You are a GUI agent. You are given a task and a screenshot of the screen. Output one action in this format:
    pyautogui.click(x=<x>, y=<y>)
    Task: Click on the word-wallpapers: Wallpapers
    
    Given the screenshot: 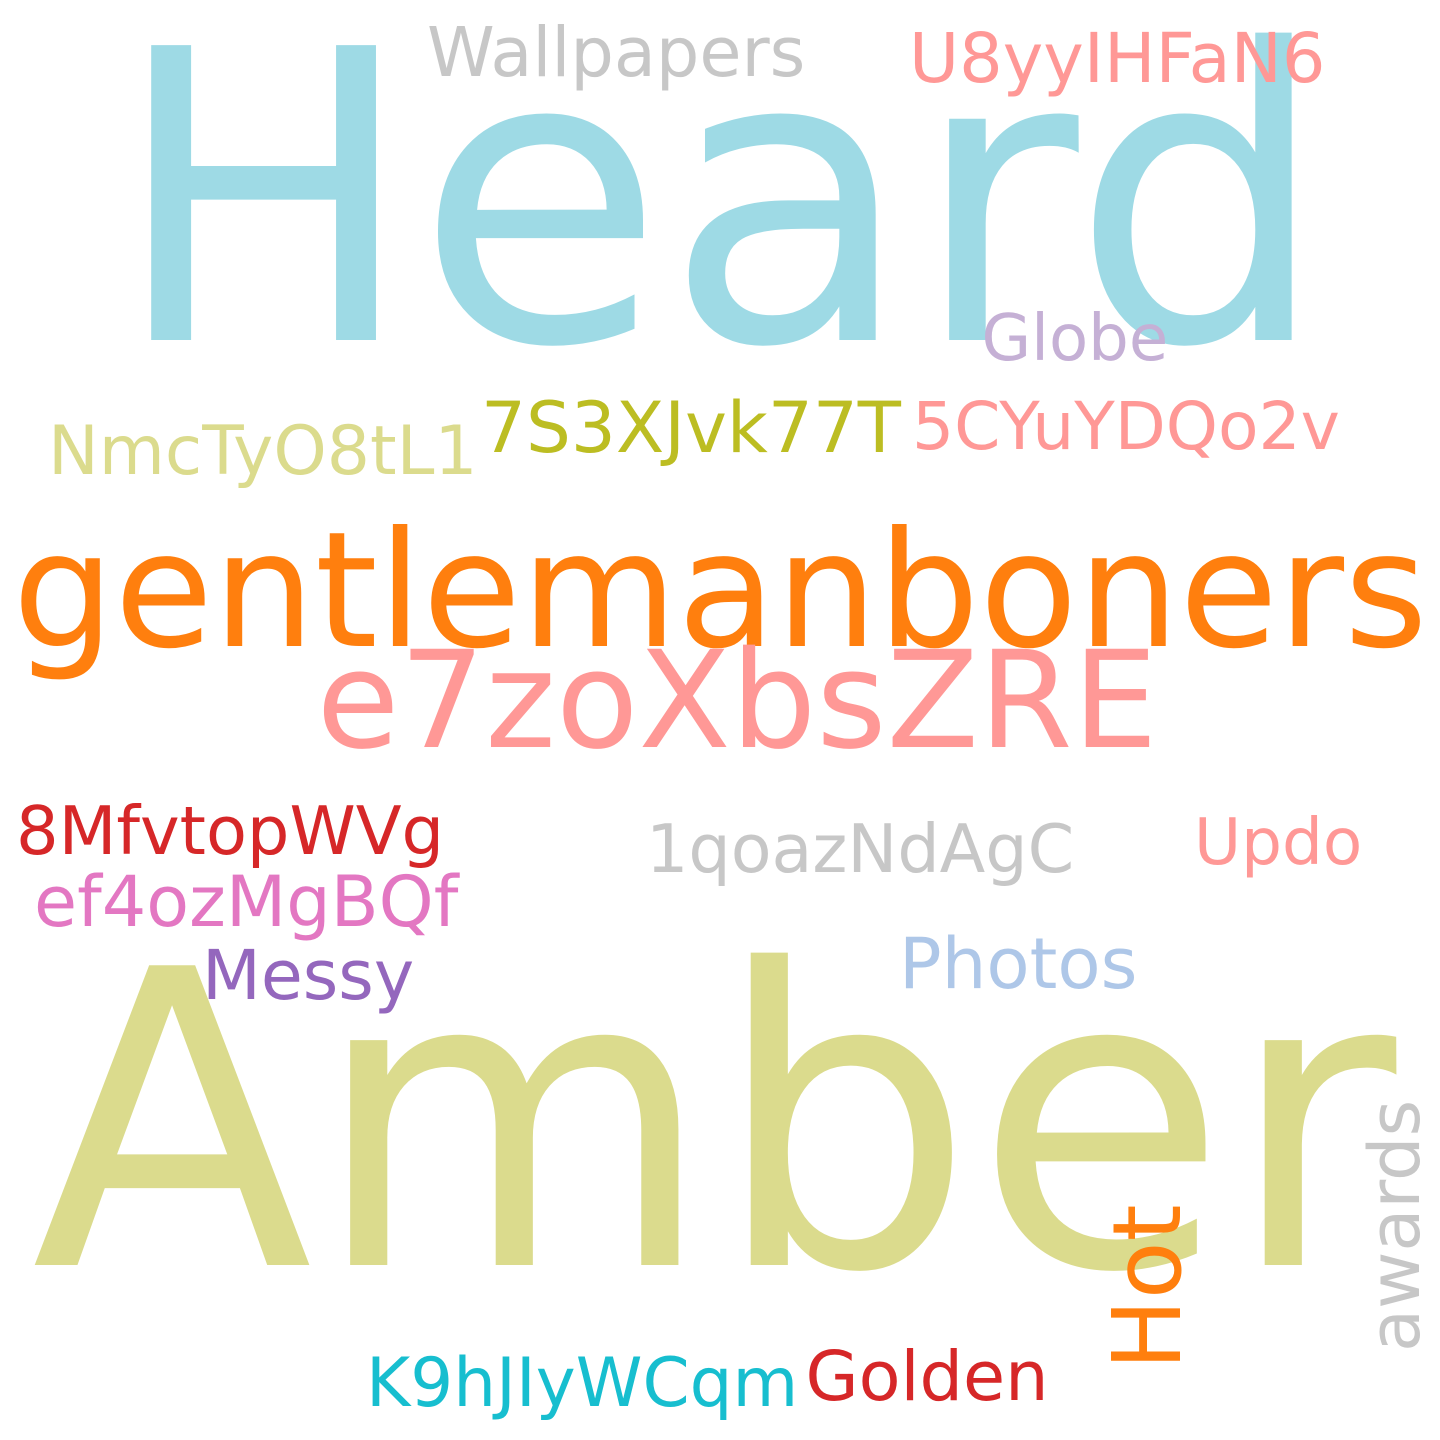 What is the action you would take?
    pyautogui.click(x=616, y=52)
    